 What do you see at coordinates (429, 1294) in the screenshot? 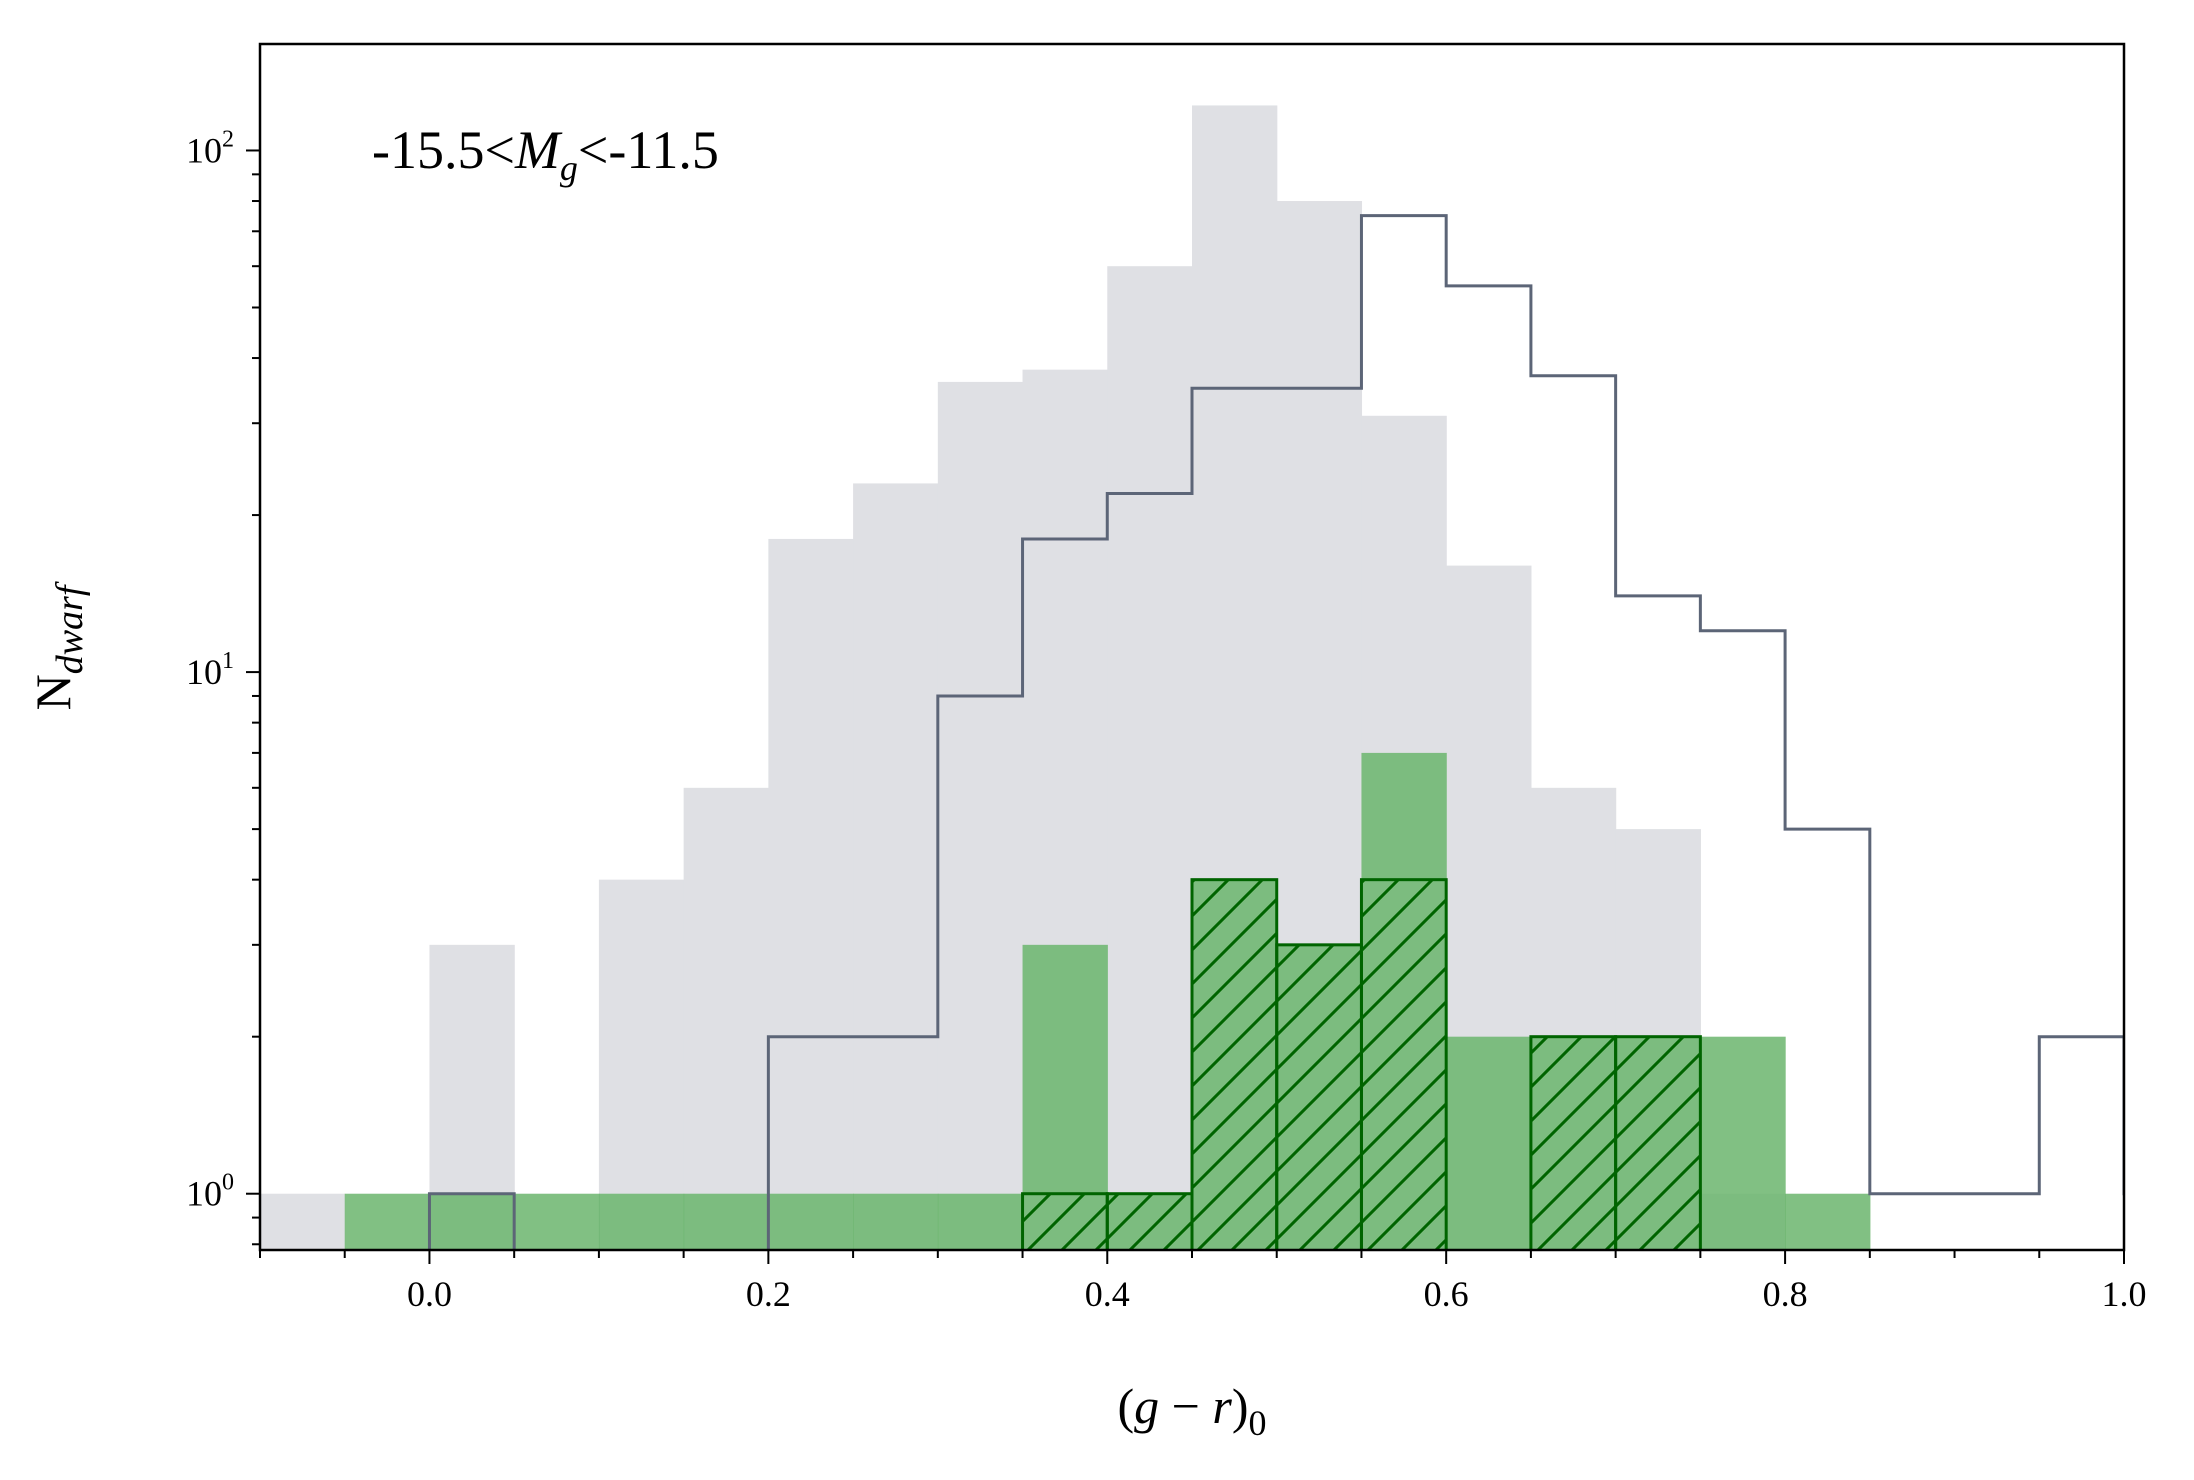
I see `x-tick-label: 0.0` at bounding box center [429, 1294].